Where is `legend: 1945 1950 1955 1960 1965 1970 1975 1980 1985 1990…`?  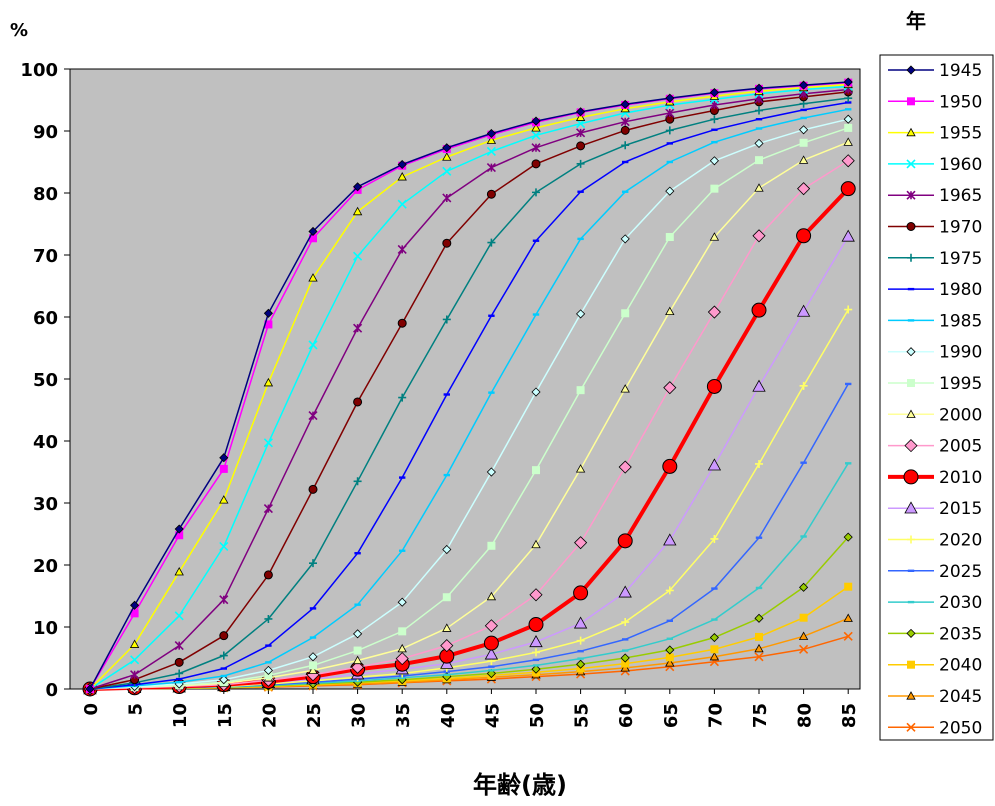
legend: 1945 1950 1955 1960 1965 1970 1975 1980 1985 1990… is located at coordinates (935, 399).